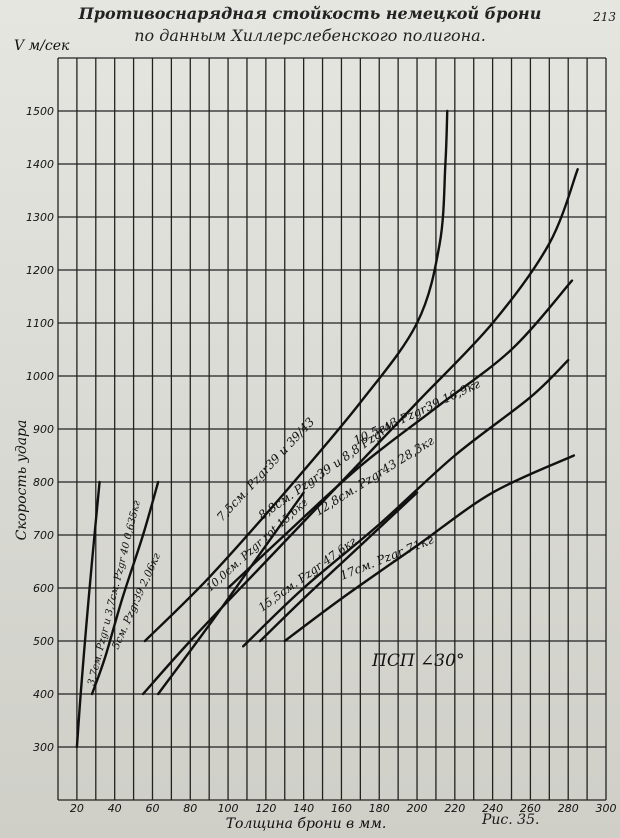  What do you see at coordinates (604, 17) in the screenshot?
I see `page-number: 213` at bounding box center [604, 17].